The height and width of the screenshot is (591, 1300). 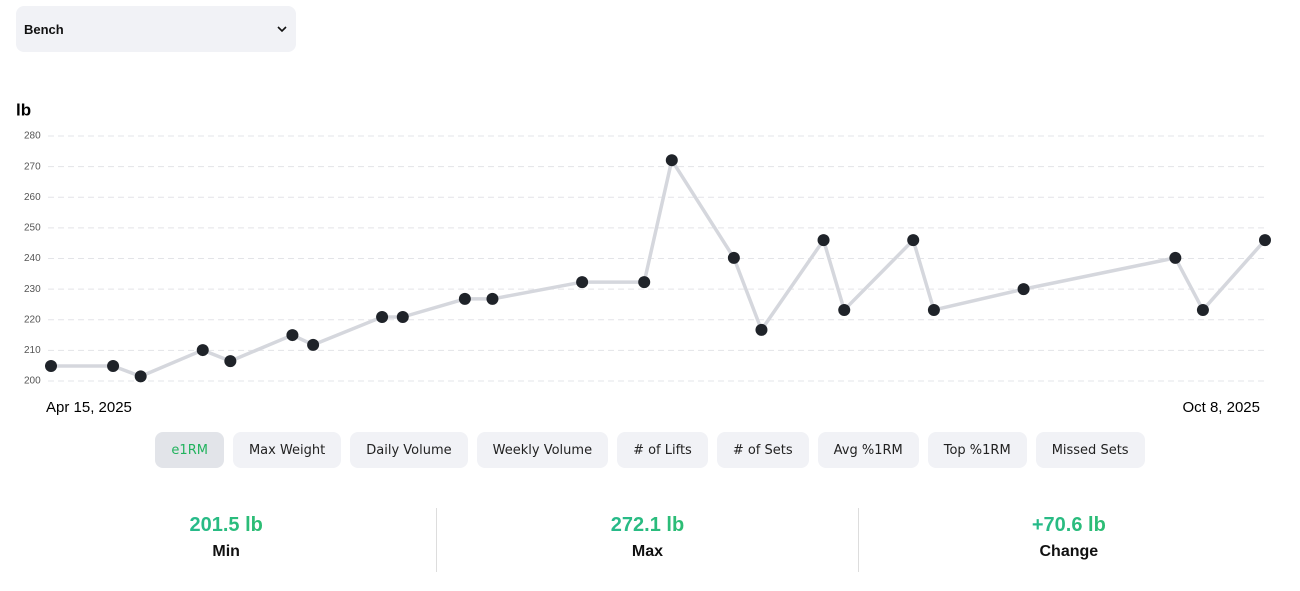 What do you see at coordinates (23, 109) in the screenshot?
I see `y-axis-unit: lb` at bounding box center [23, 109].